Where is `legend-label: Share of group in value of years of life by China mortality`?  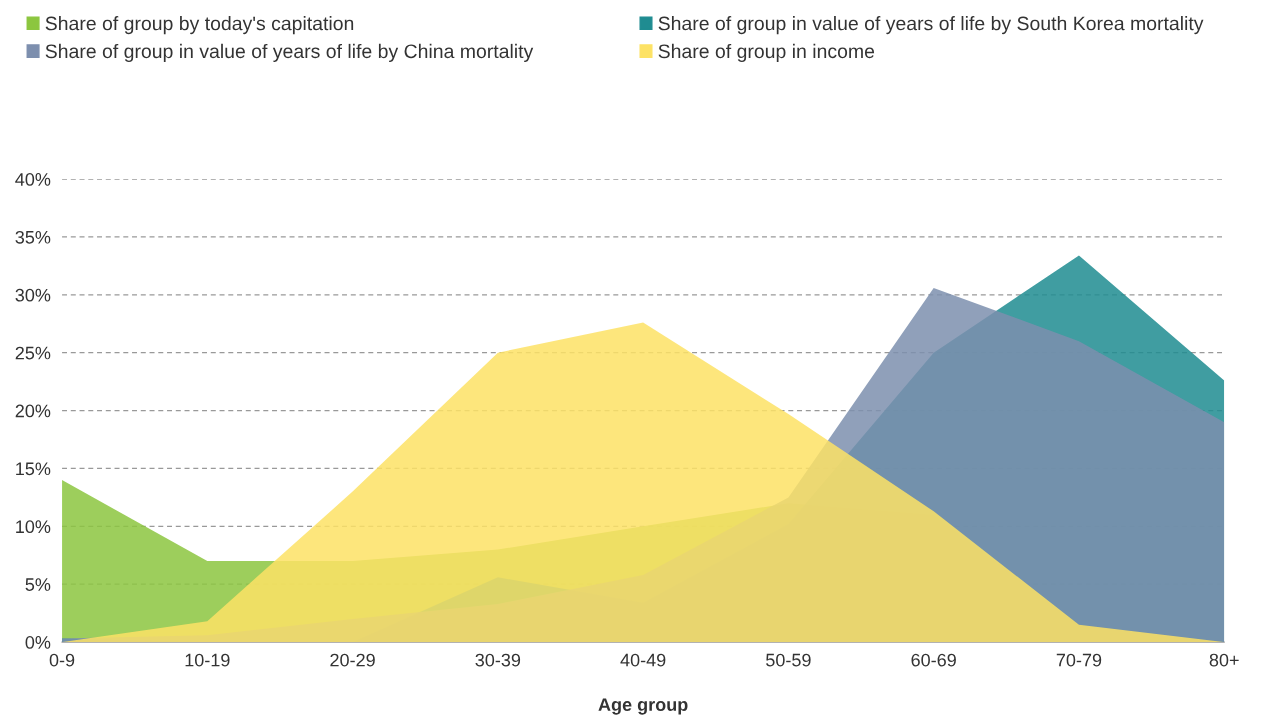 legend-label: Share of group in value of years of life by China mortality is located at coordinates (289, 52).